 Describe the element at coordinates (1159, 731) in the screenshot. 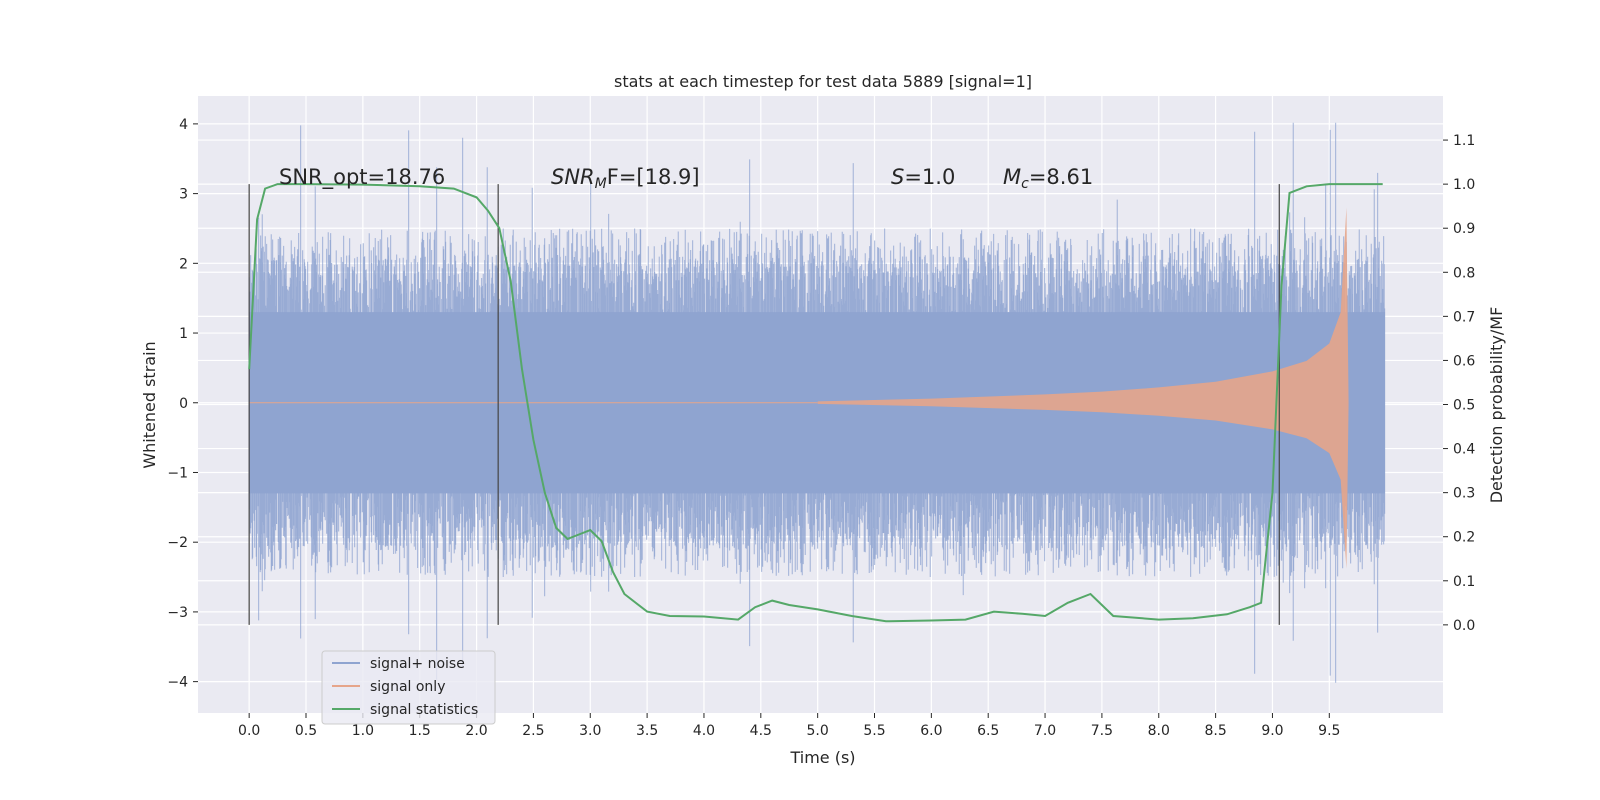

I see `x-tick-label: 8.0` at that location.